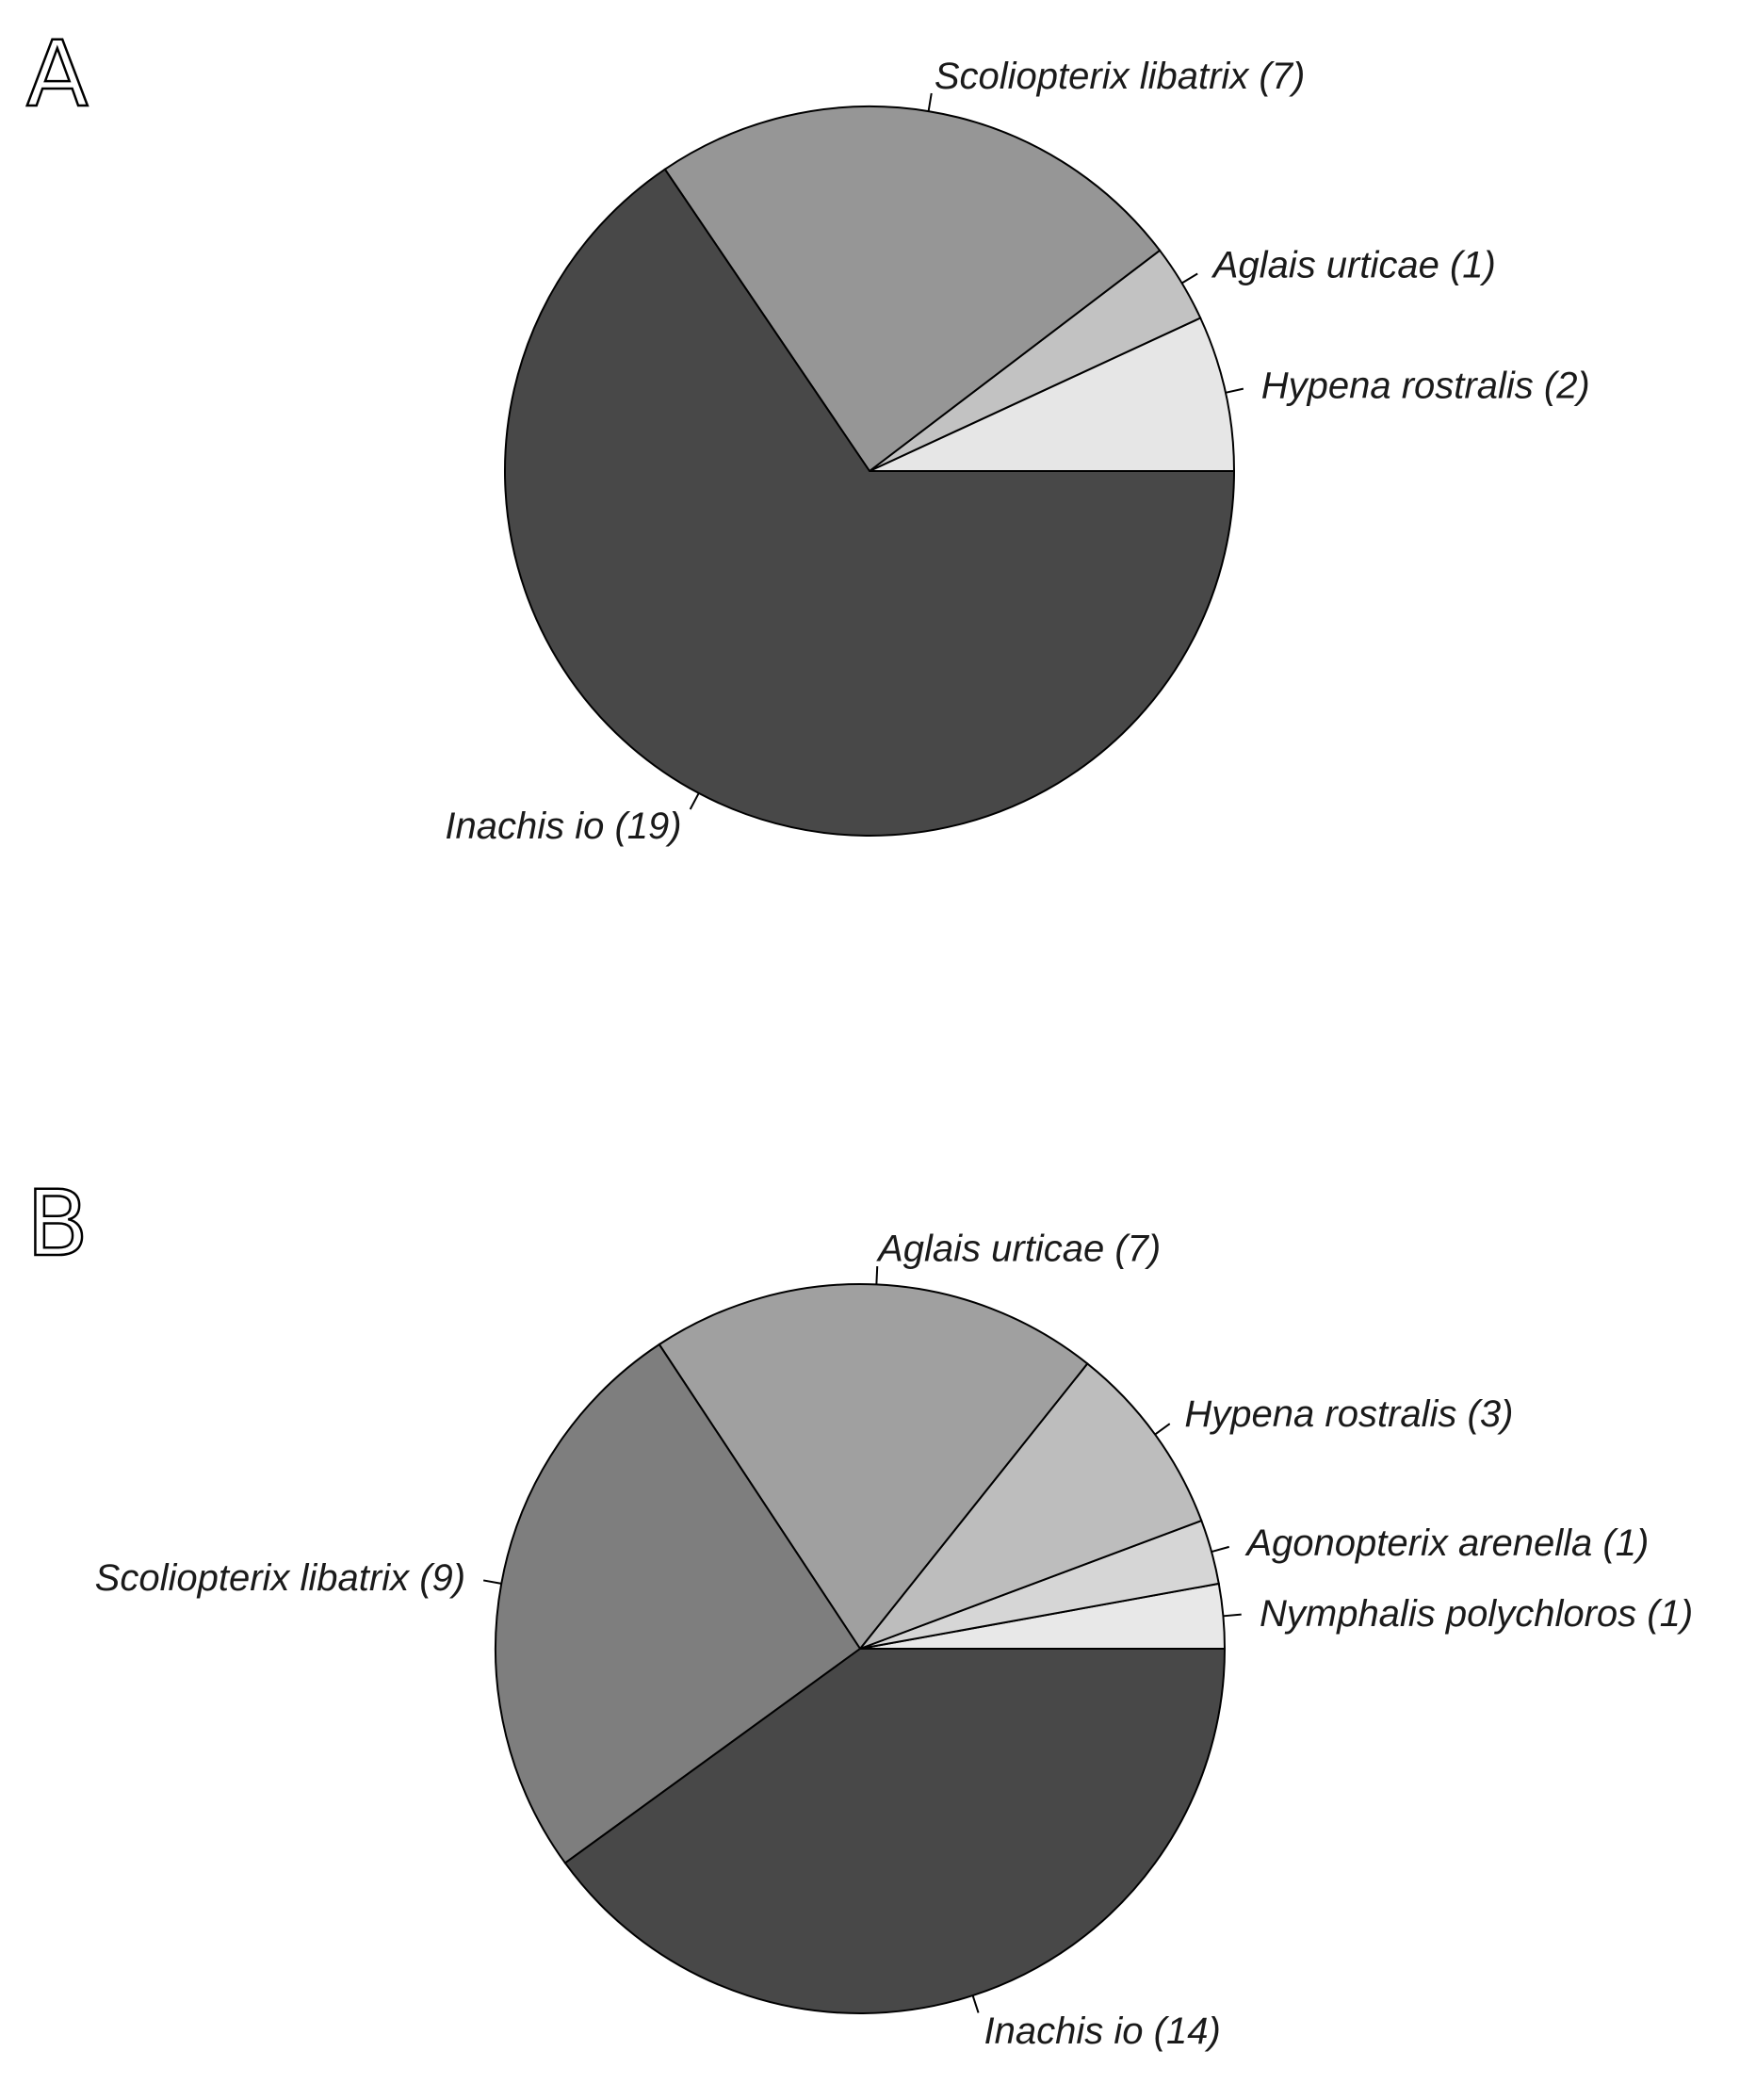  Describe the element at coordinates (58, 1224) in the screenshot. I see `panel-label-b: B` at that location.